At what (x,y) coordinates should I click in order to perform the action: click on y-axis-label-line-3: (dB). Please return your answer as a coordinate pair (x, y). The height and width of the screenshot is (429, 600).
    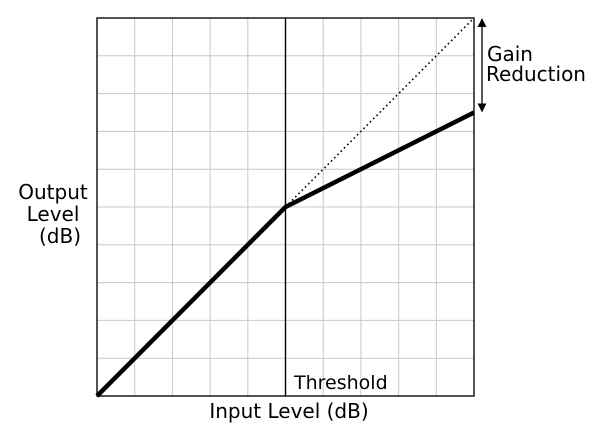
    Looking at the image, I should click on (60, 236).